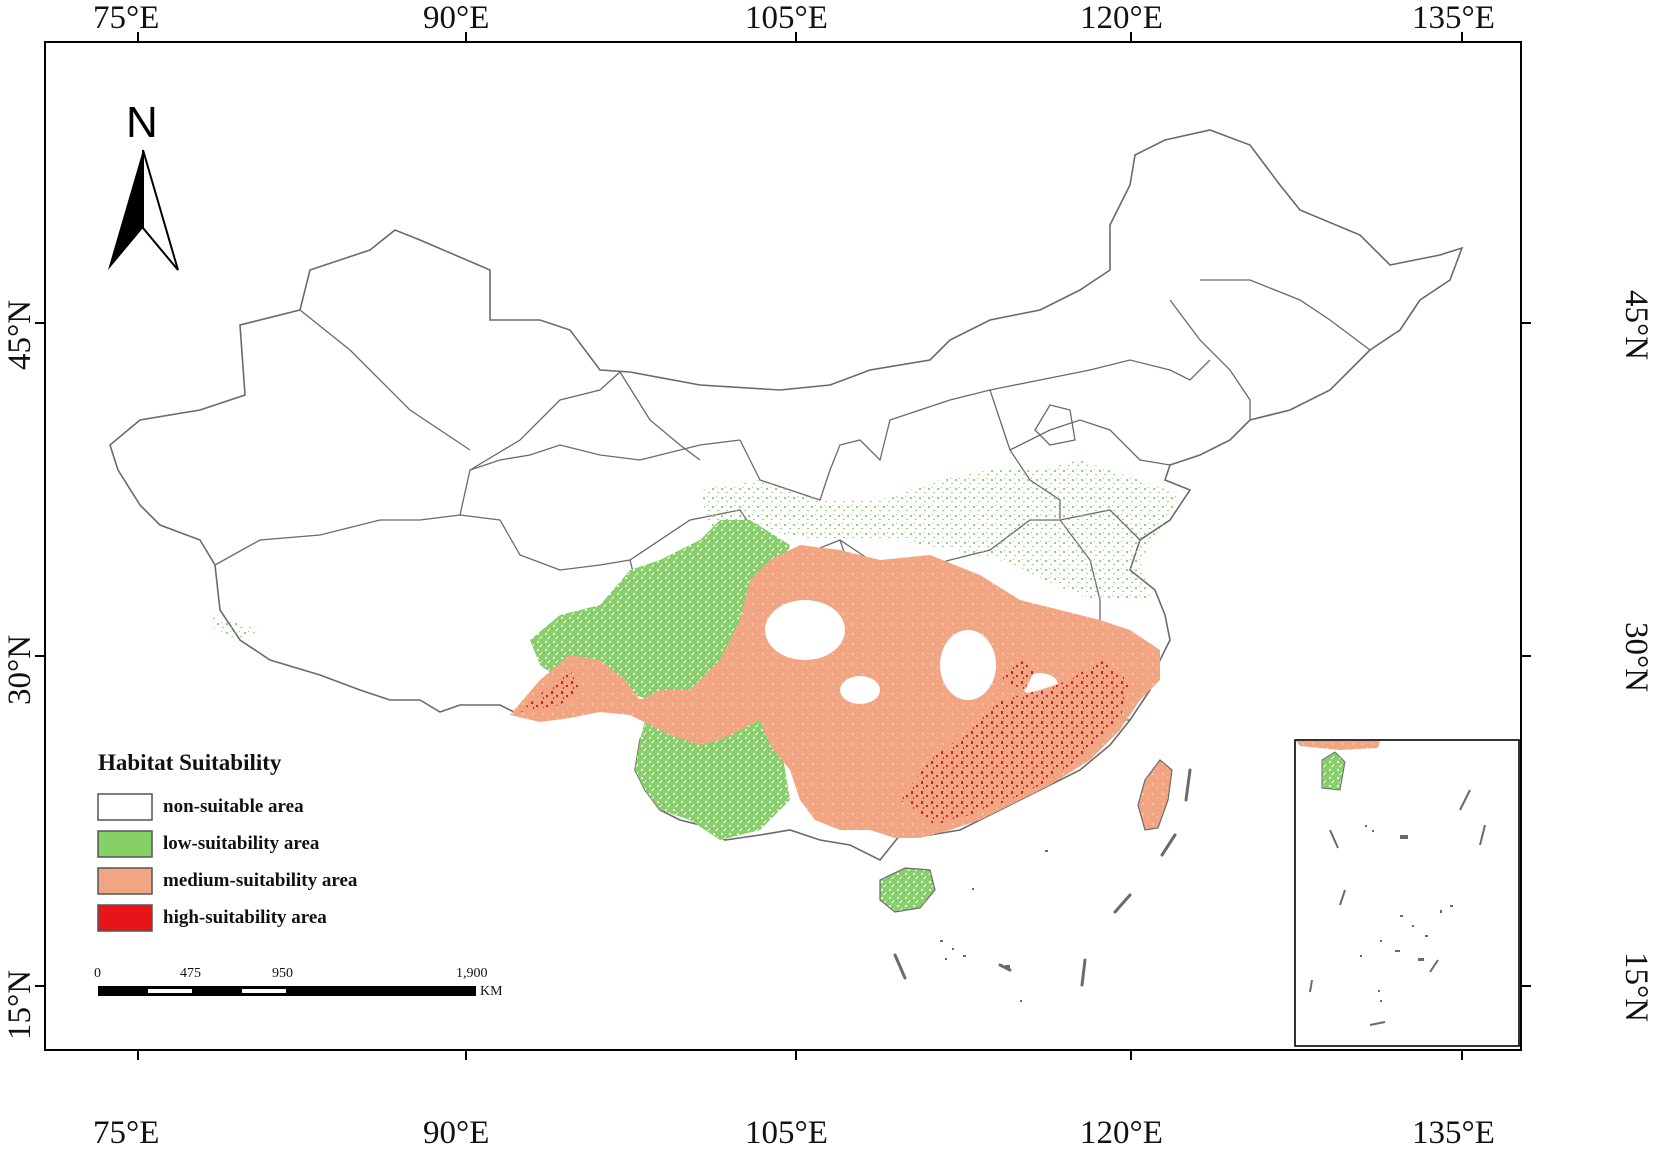  Describe the element at coordinates (245, 917) in the screenshot. I see `legend-label-high: high-suitability area` at that location.